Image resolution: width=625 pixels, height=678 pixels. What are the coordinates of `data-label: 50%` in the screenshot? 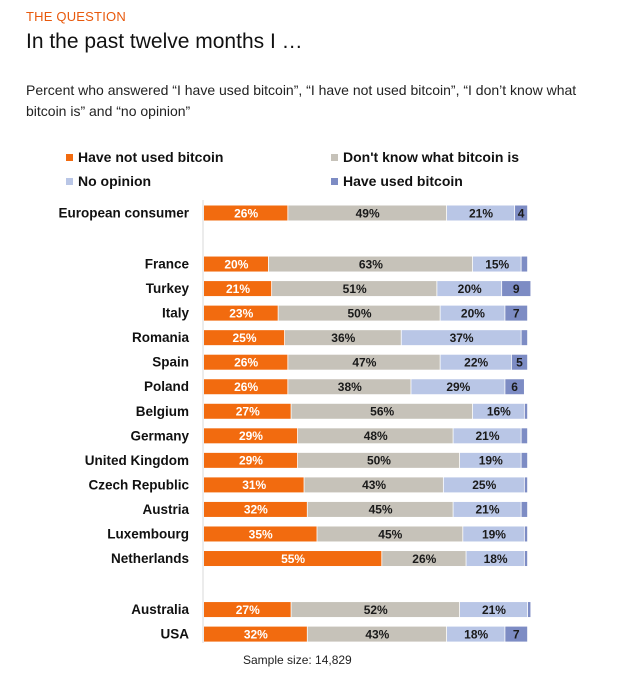 It's located at (360, 313).